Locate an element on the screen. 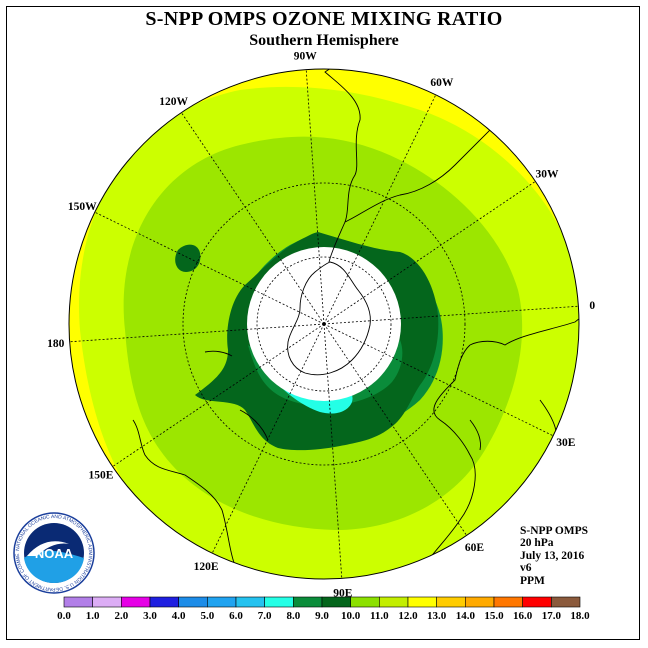 This screenshot has height=648, width=648. meridian-60W is located at coordinates (380, 209).